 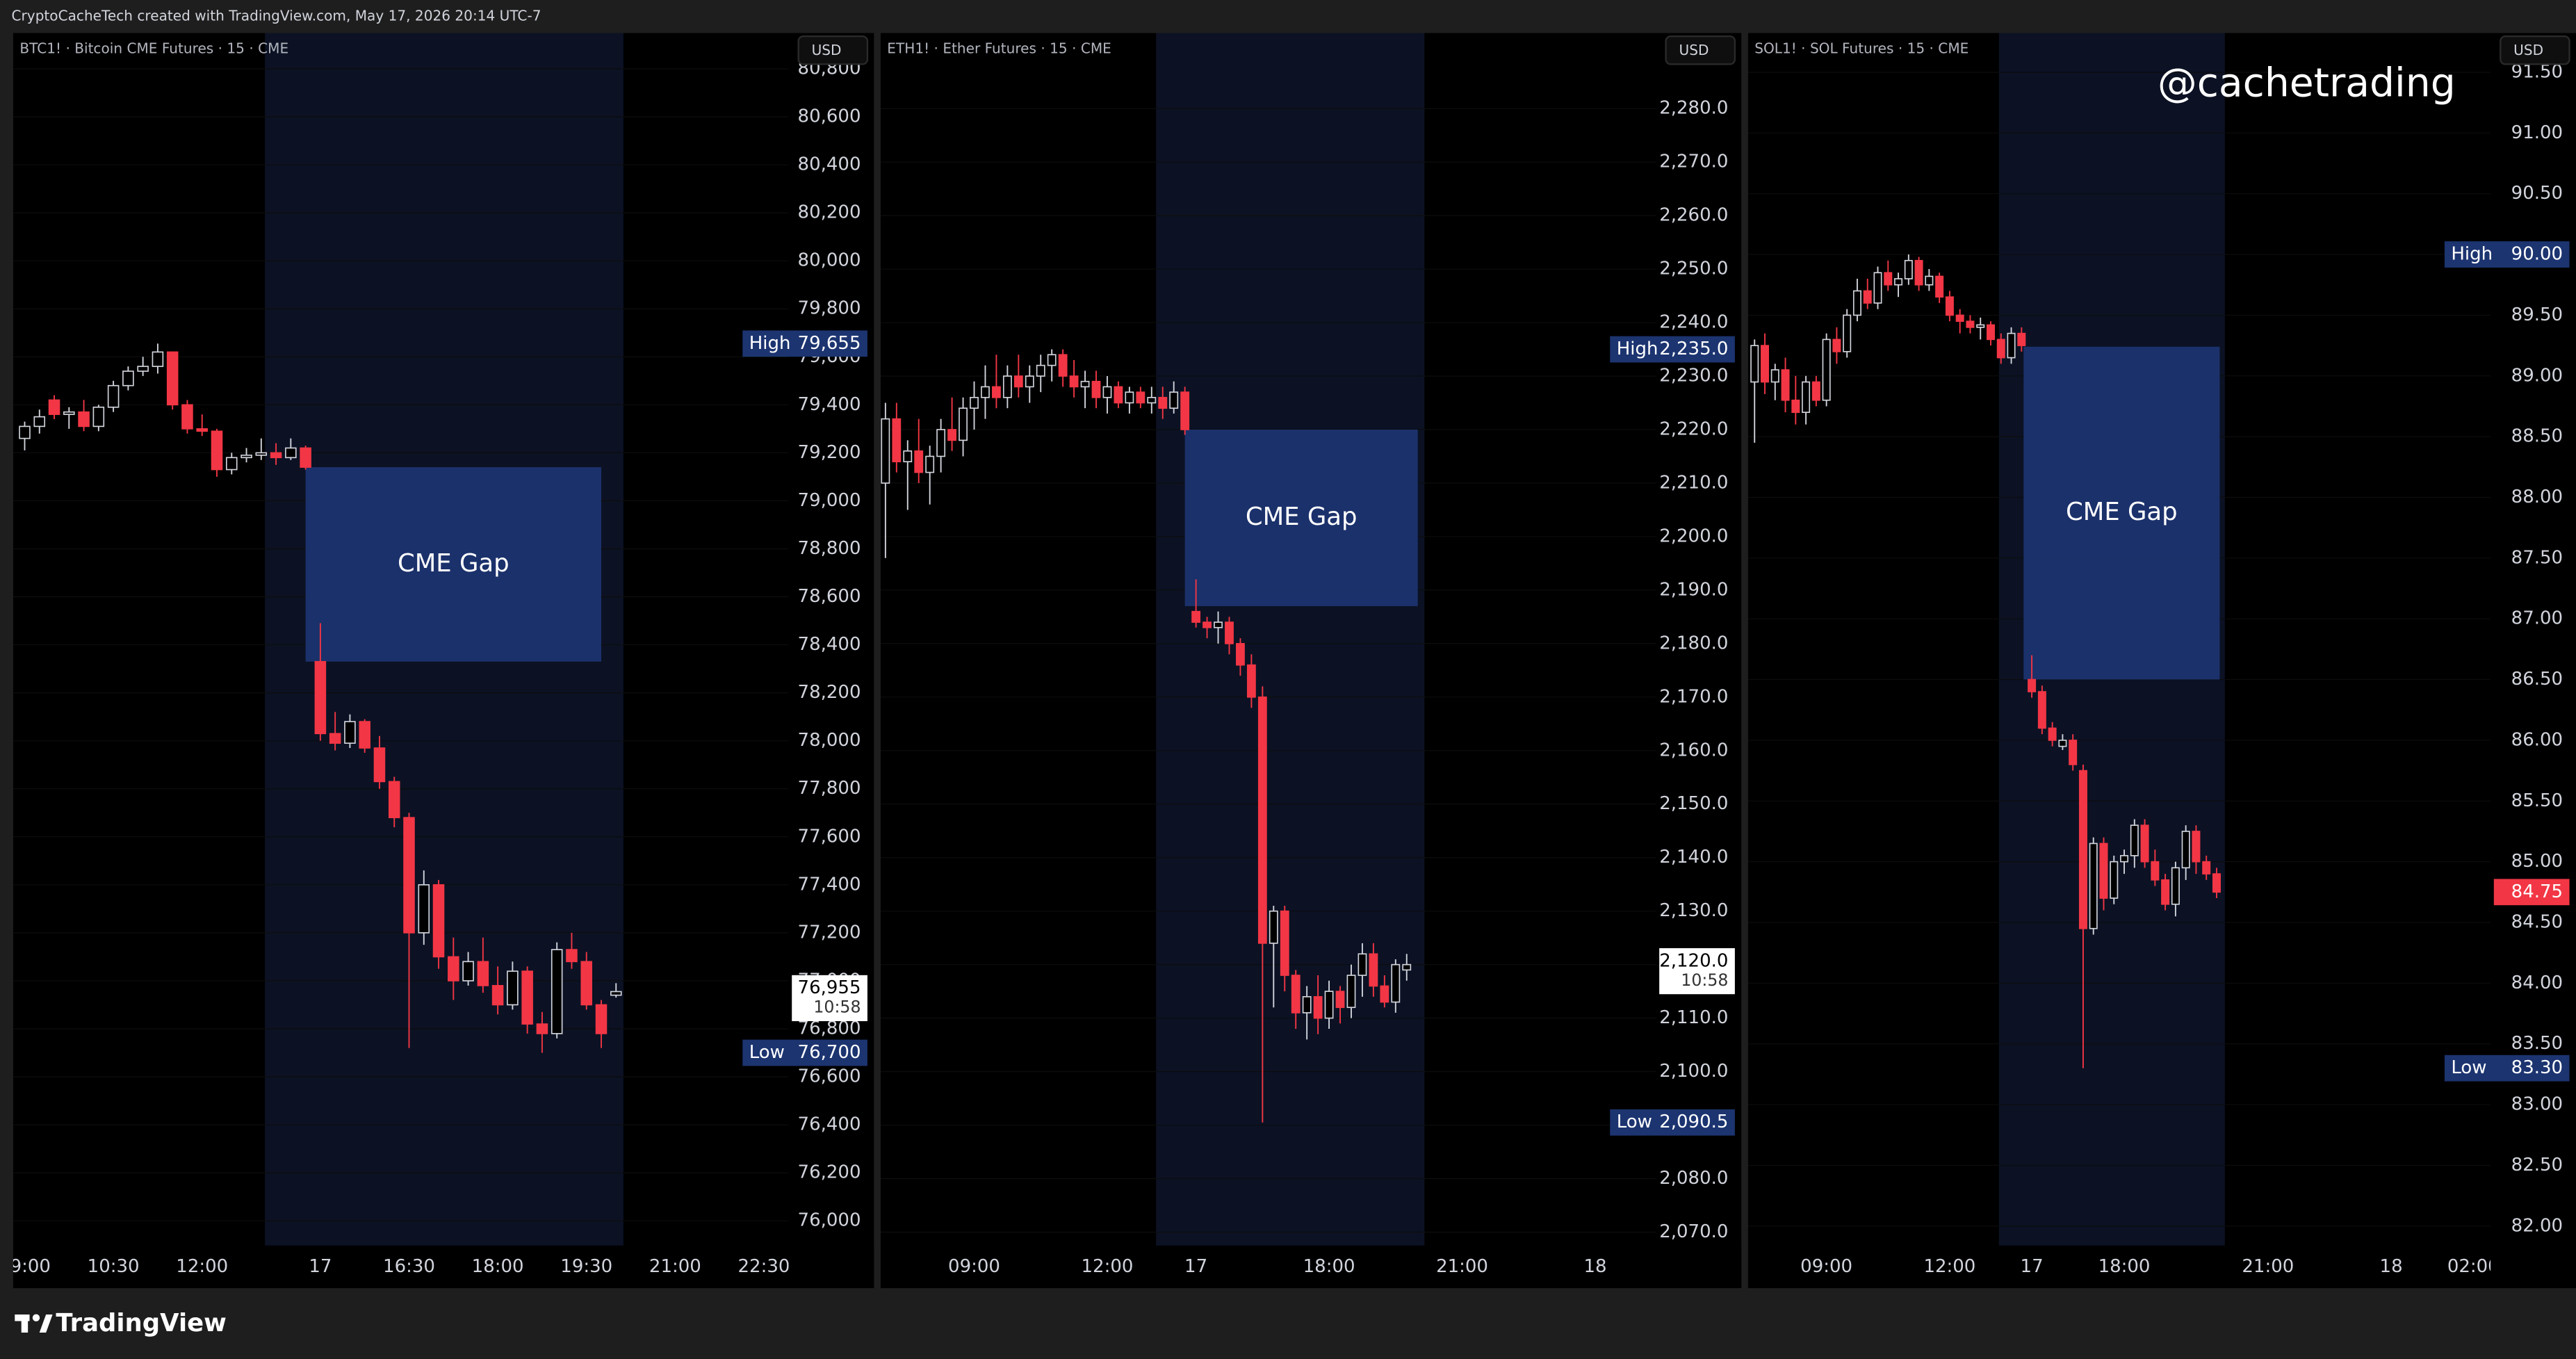 I want to click on low-marker-value: 2,090.5, so click(x=1693, y=1122).